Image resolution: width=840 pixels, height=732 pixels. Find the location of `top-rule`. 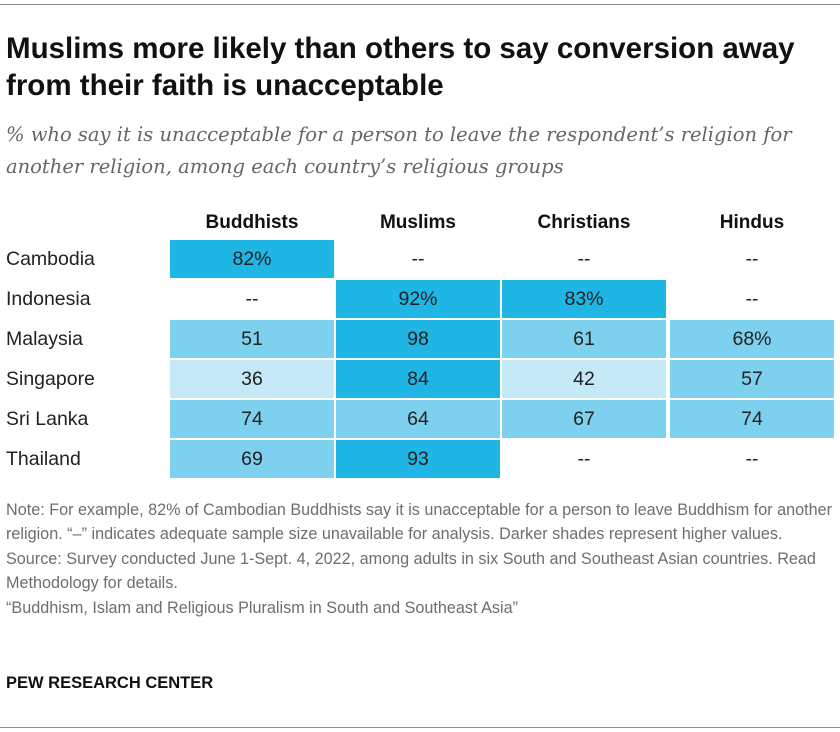

top-rule is located at coordinates (420, 4).